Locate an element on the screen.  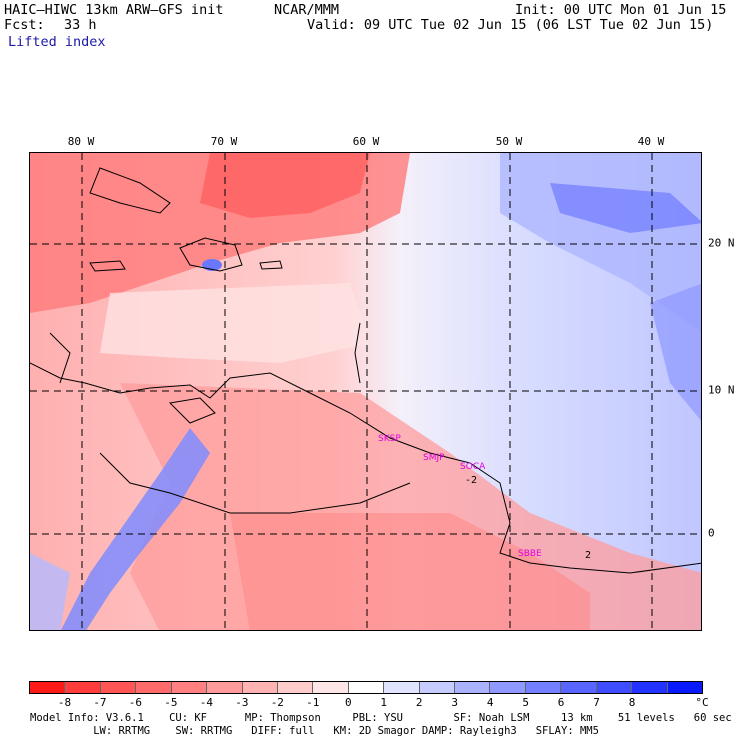
colorbar-tick: -7 is located at coordinates (100, 702).